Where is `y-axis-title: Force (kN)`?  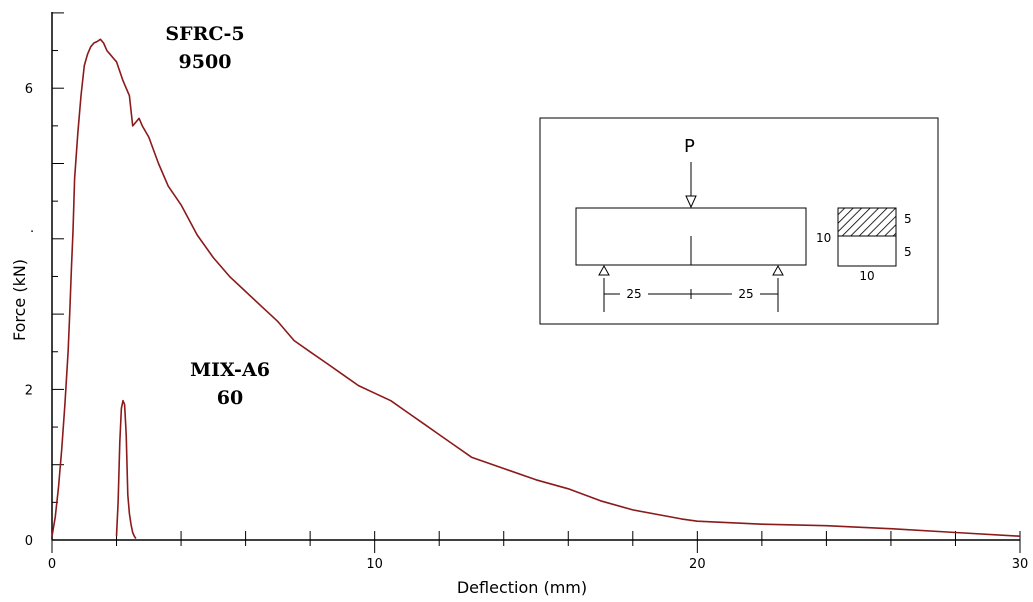
y-axis-title: Force (kN) is located at coordinates (19, 300).